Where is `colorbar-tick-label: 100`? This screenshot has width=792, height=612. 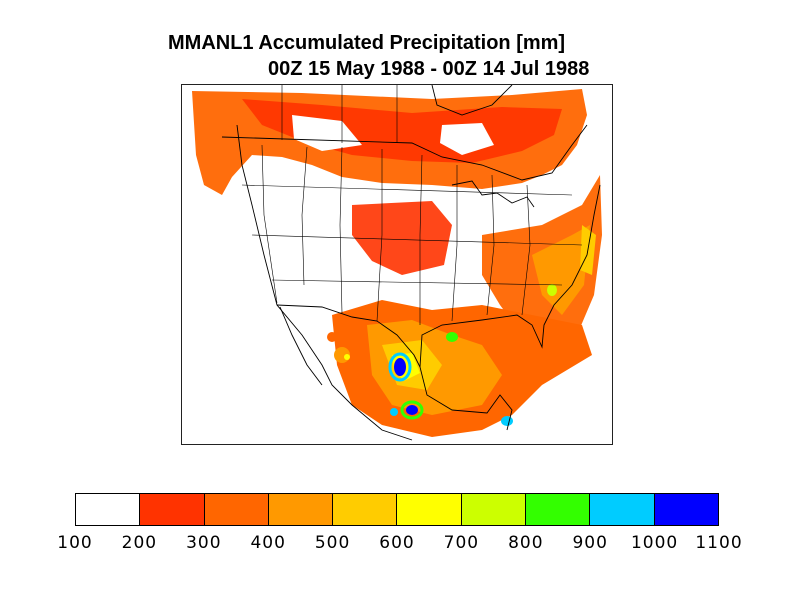
colorbar-tick-label: 100 is located at coordinates (75, 543).